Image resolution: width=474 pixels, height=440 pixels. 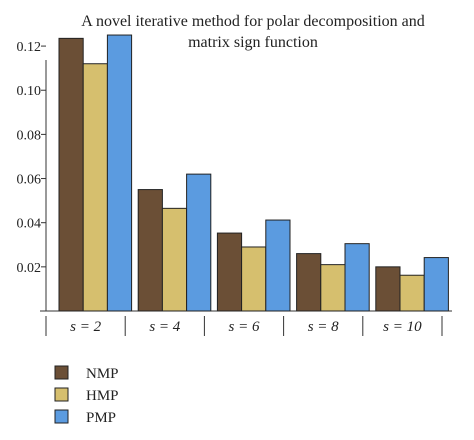 What do you see at coordinates (85, 327) in the screenshot?
I see `category-label: s = 2` at bounding box center [85, 327].